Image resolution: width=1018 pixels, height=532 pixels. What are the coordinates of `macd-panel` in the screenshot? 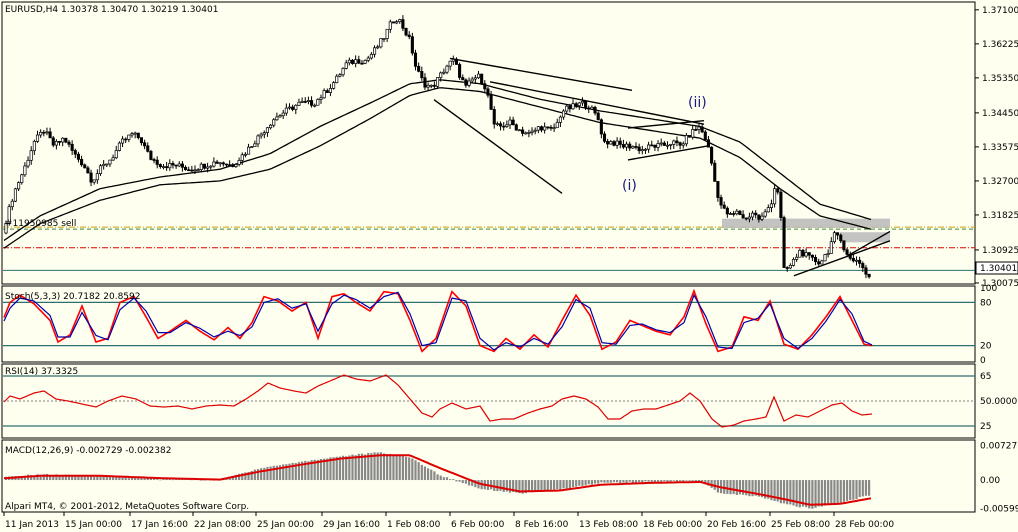 It's located at (488, 476).